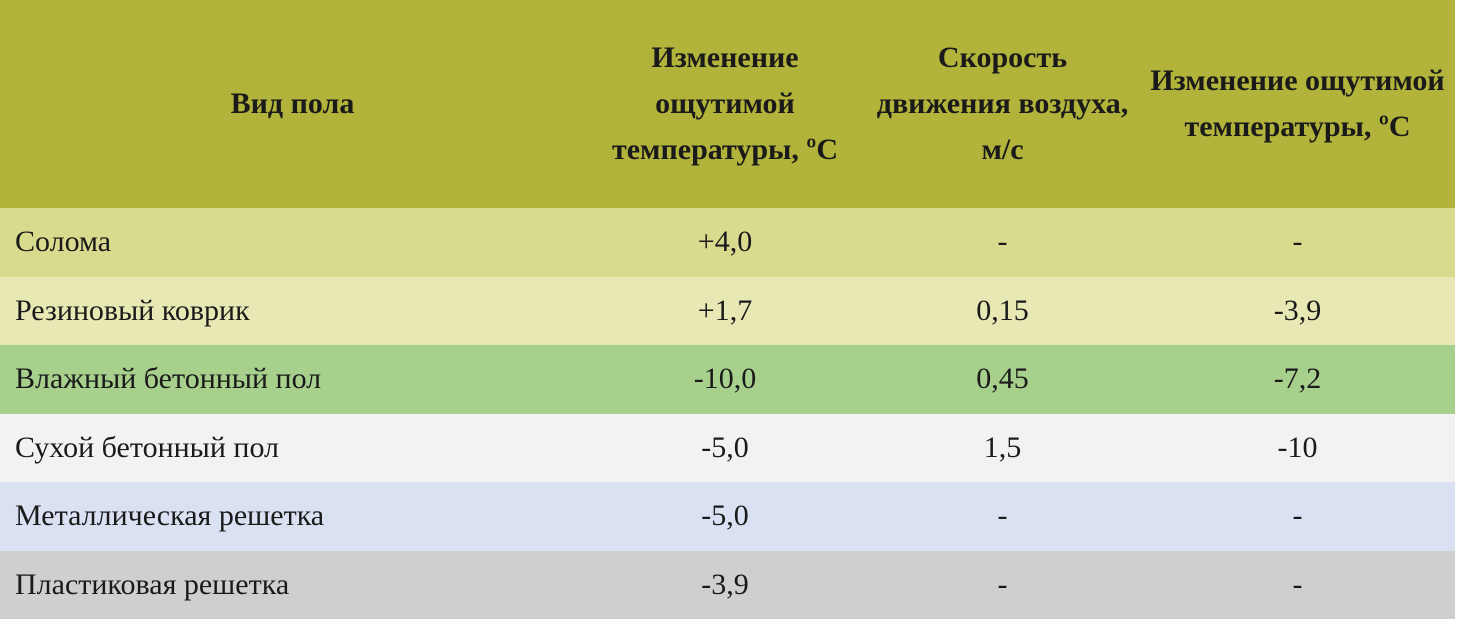  Describe the element at coordinates (725, 242) in the screenshot. I see `table-cell: +4,0` at that location.